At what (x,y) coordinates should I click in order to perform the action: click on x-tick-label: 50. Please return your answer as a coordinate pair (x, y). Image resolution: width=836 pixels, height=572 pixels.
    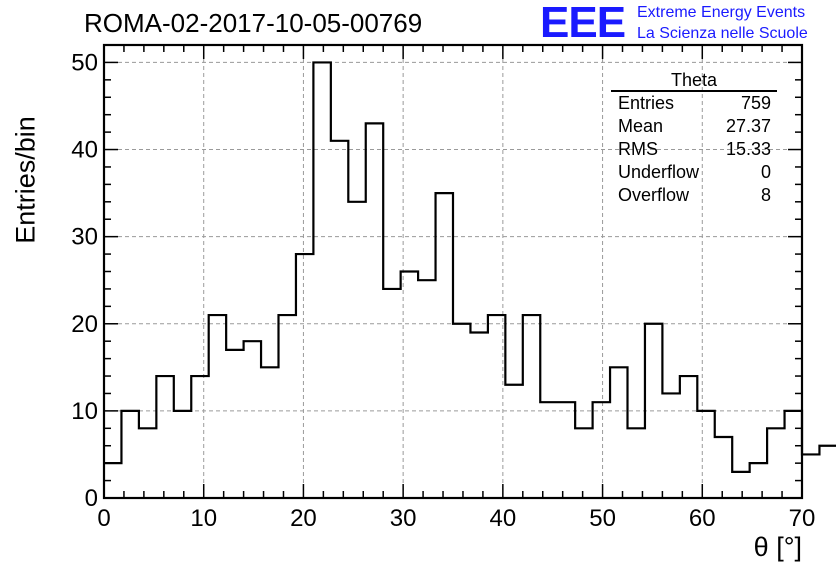
    Looking at the image, I should click on (602, 518).